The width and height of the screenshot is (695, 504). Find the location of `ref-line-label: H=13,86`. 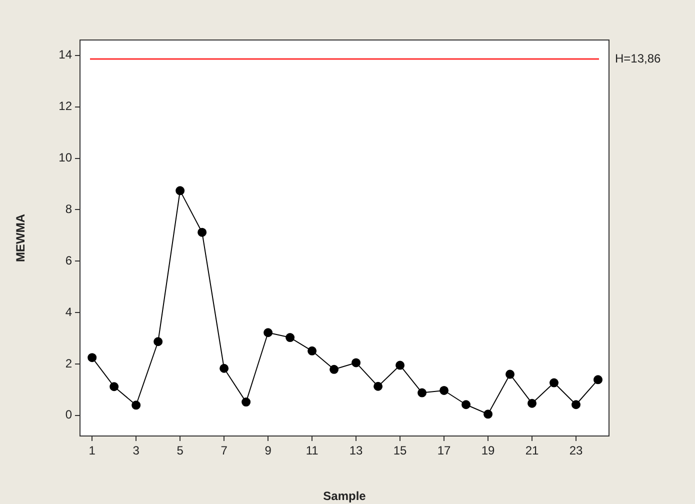

ref-line-label: H=13,86 is located at coordinates (638, 58).